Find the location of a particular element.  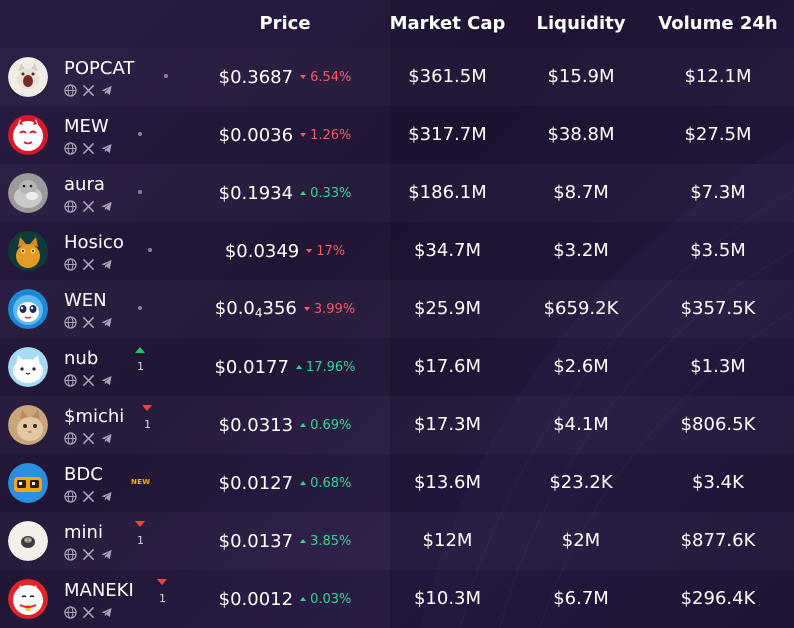

header-volume: Volume 24h is located at coordinates (718, 23).